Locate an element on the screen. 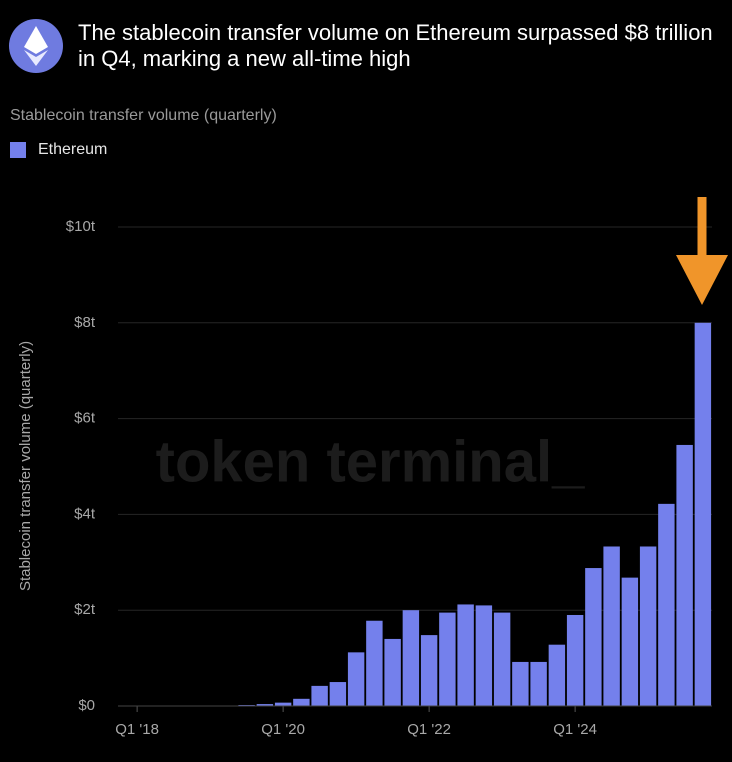 The width and height of the screenshot is (732, 762). y-tick-label: $0 is located at coordinates (86, 705).